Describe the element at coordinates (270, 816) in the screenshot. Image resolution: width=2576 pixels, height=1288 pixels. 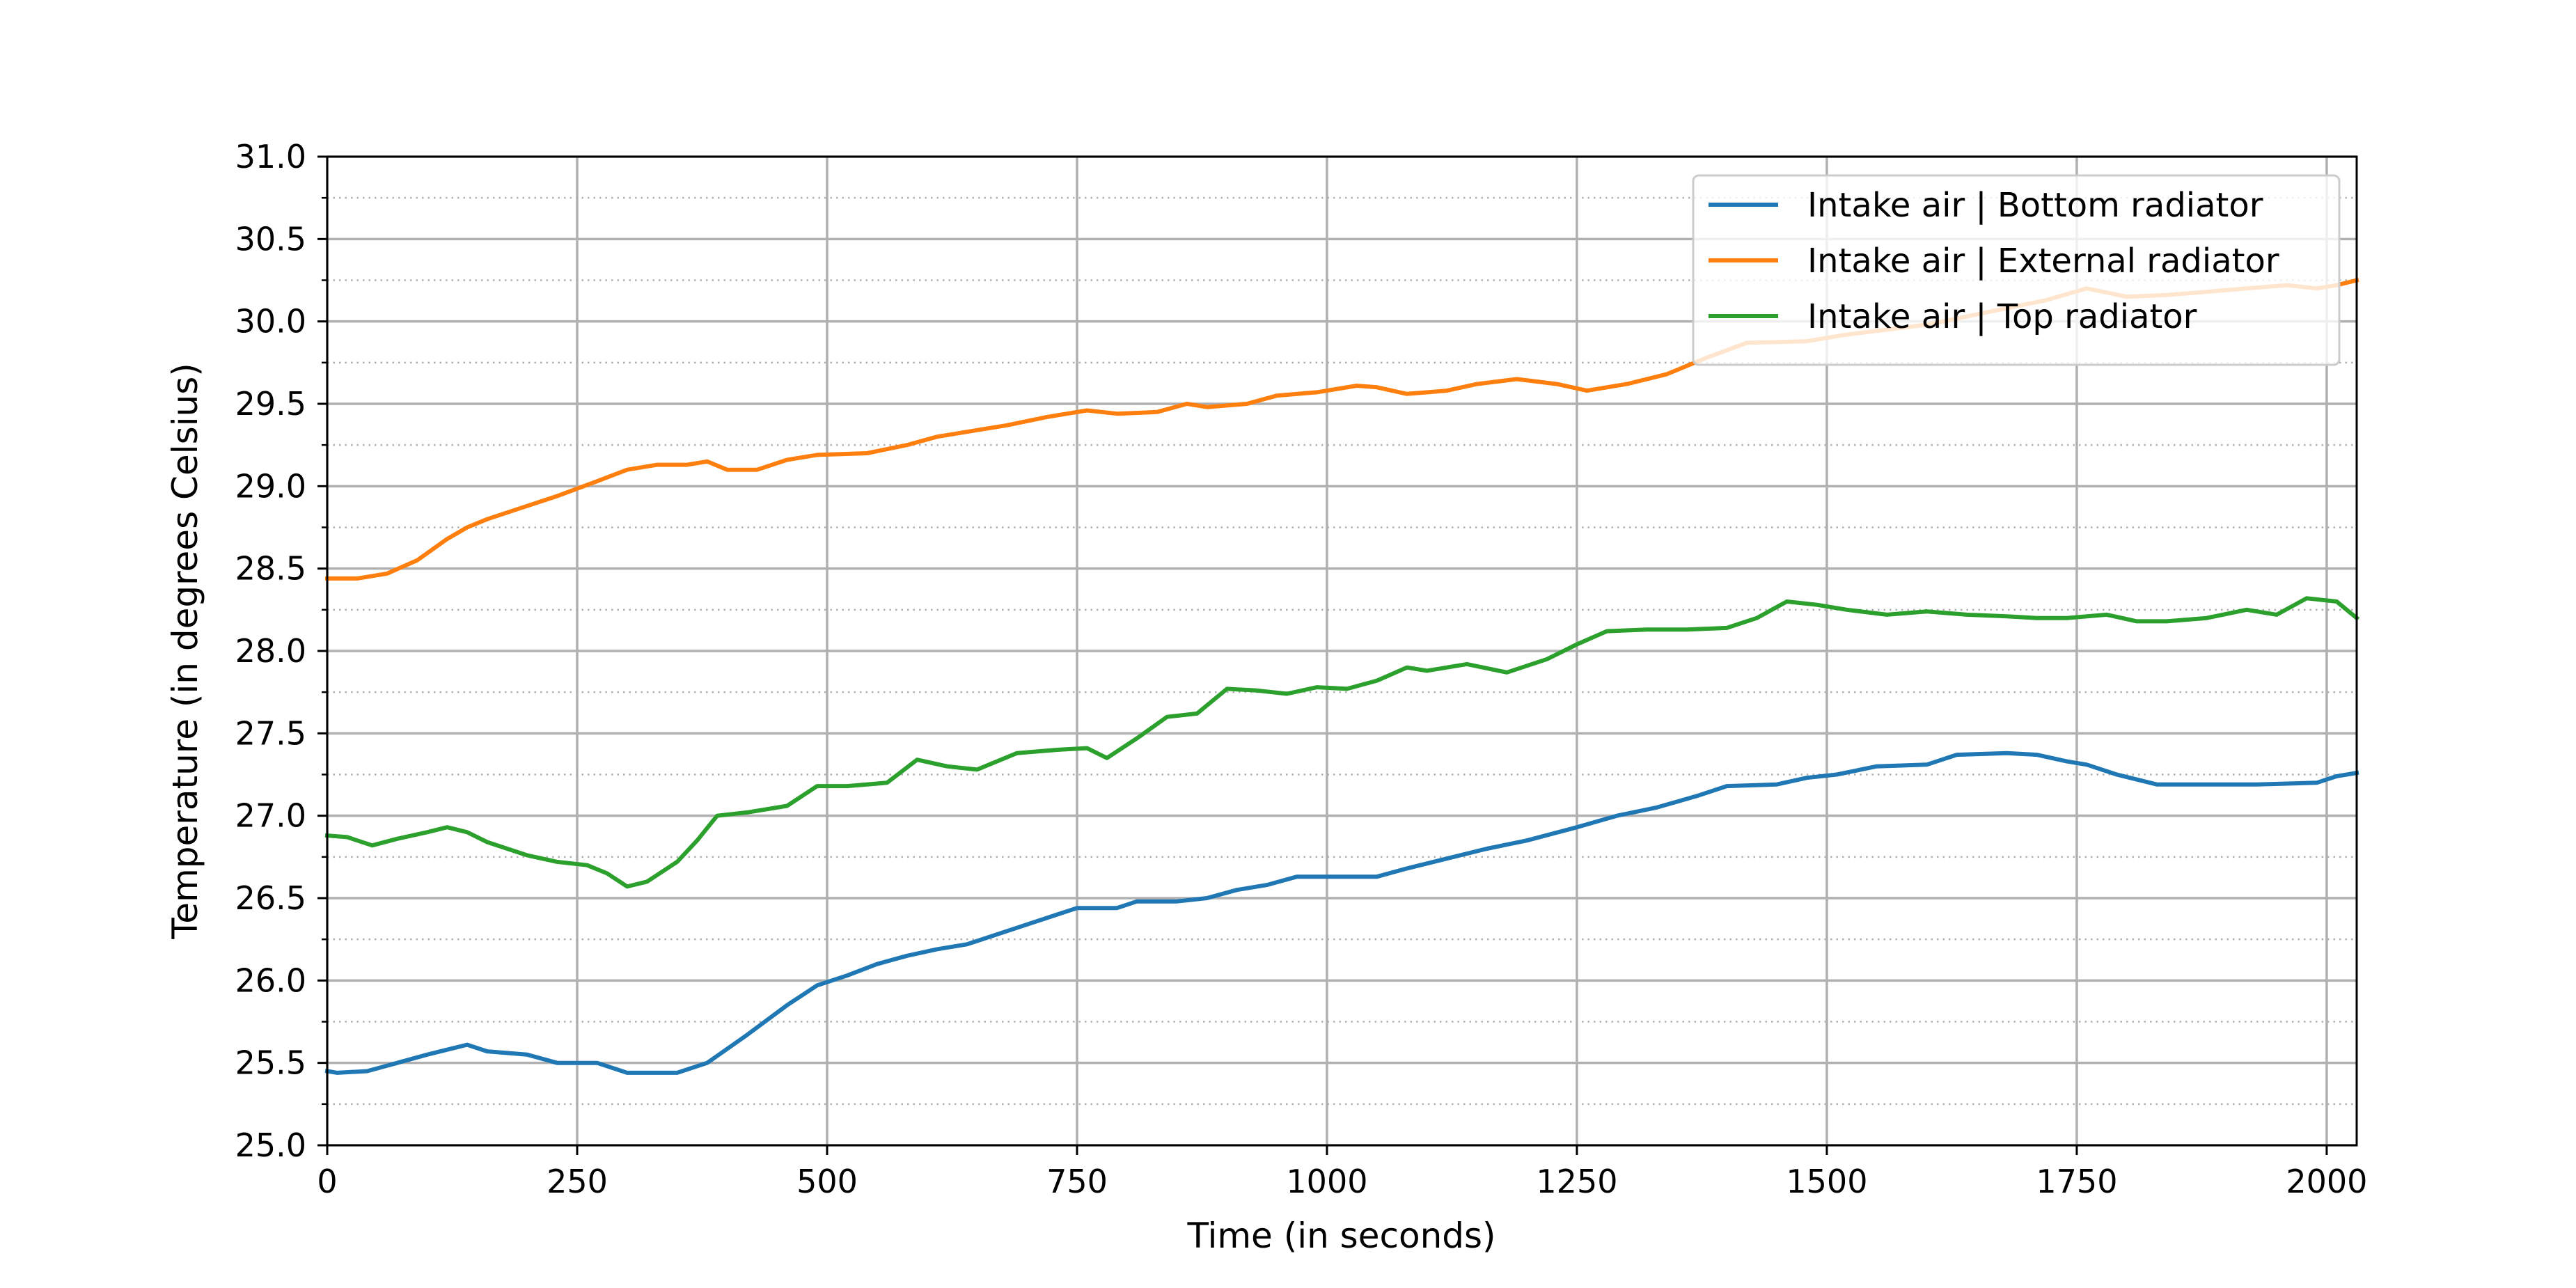
I see `y-tick-label: 27.0` at that location.